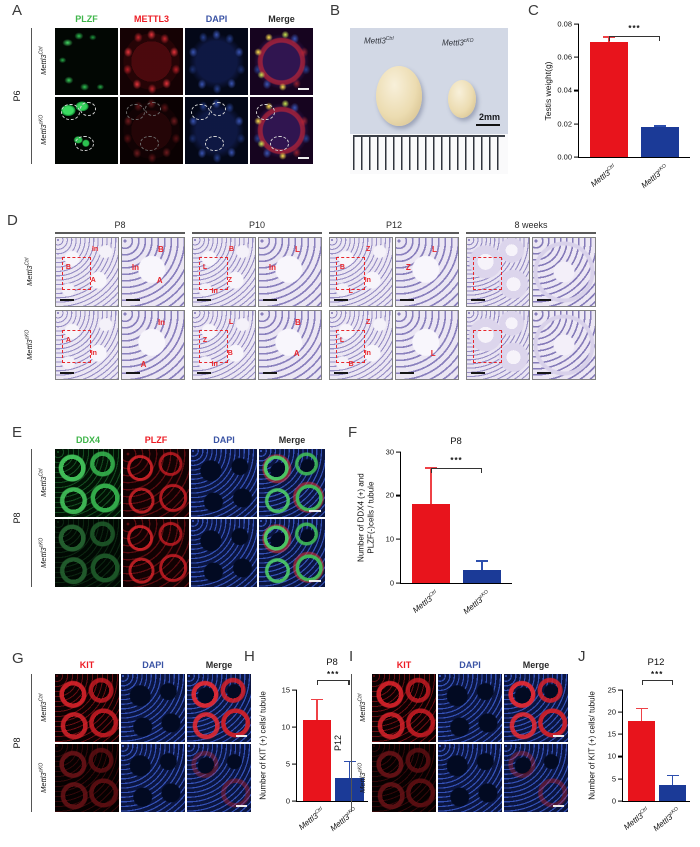 The width and height of the screenshot is (700, 847). What do you see at coordinates (489, 117) in the screenshot?
I see `scale-text: 2mm` at bounding box center [489, 117].